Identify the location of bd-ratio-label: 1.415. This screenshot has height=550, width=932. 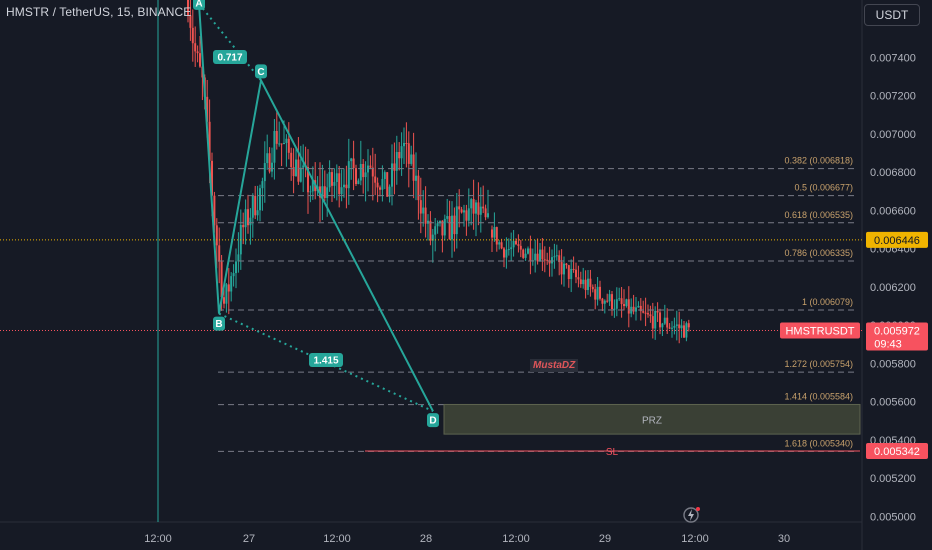
(325, 361).